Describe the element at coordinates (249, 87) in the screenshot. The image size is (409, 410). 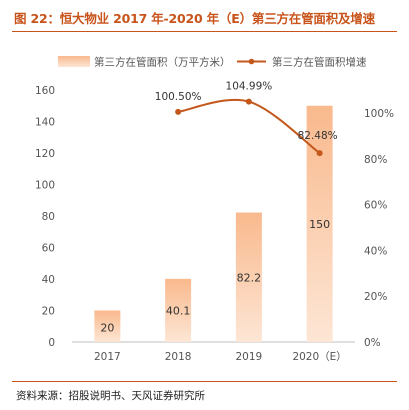
I see `growth-value-label: 104.99%` at that location.